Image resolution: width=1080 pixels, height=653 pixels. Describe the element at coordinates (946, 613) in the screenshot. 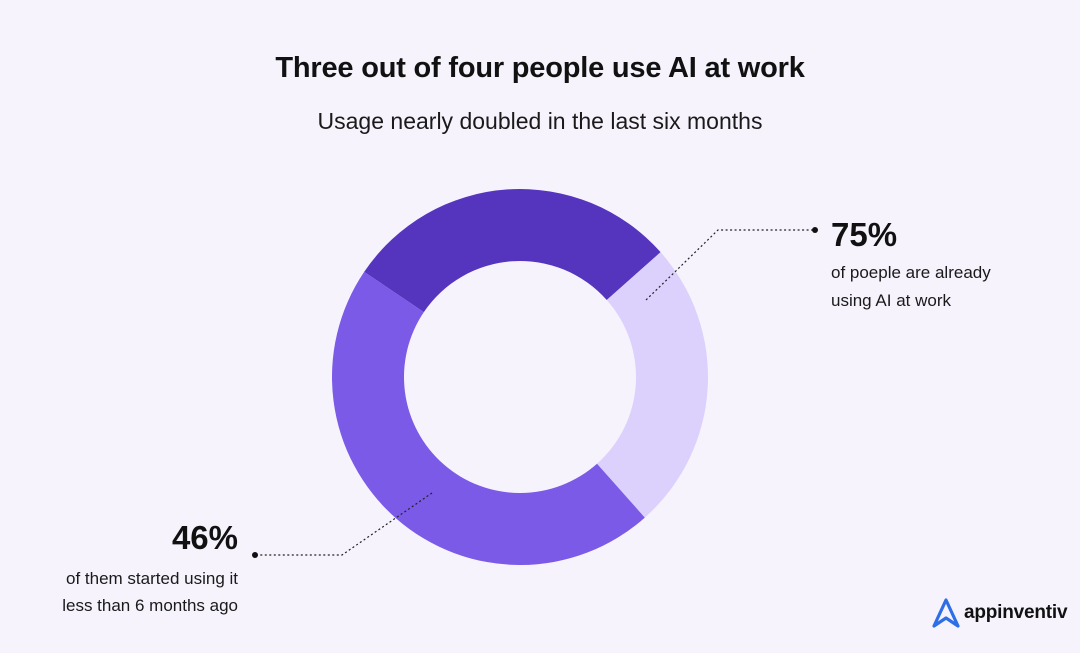

I see `appinventiv-logo-icon` at that location.